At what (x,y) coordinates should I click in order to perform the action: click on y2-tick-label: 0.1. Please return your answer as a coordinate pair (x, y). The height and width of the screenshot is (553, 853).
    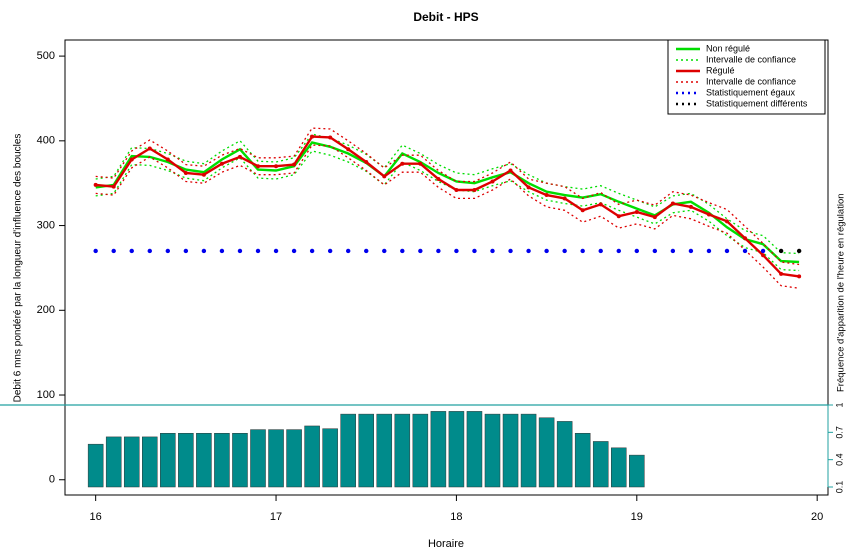
    Looking at the image, I should click on (839, 487).